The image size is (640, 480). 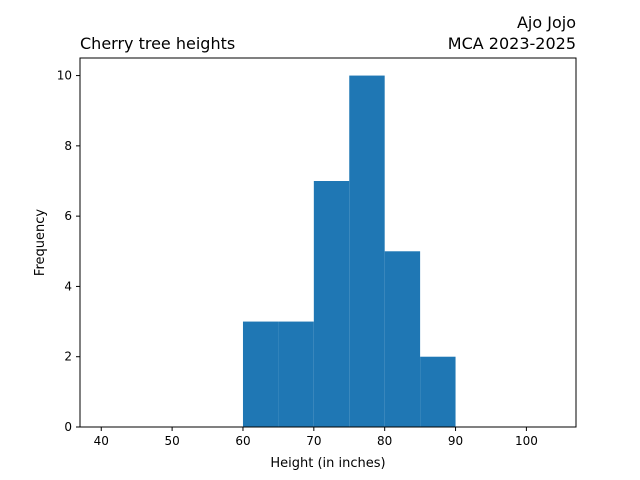 I want to click on x-axis-ticks: 40 50 60 70 80 90 100, so click(x=316, y=437).